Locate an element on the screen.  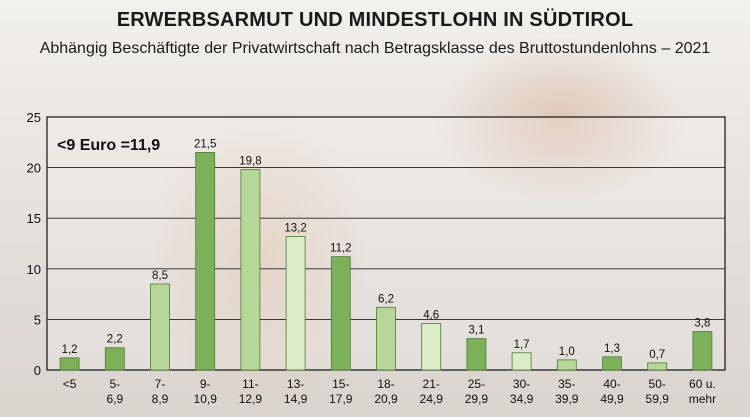
chart-title: ERWERBSARMUT UND MINDESTLOHN IN SÜDTIROL is located at coordinates (375, 20).